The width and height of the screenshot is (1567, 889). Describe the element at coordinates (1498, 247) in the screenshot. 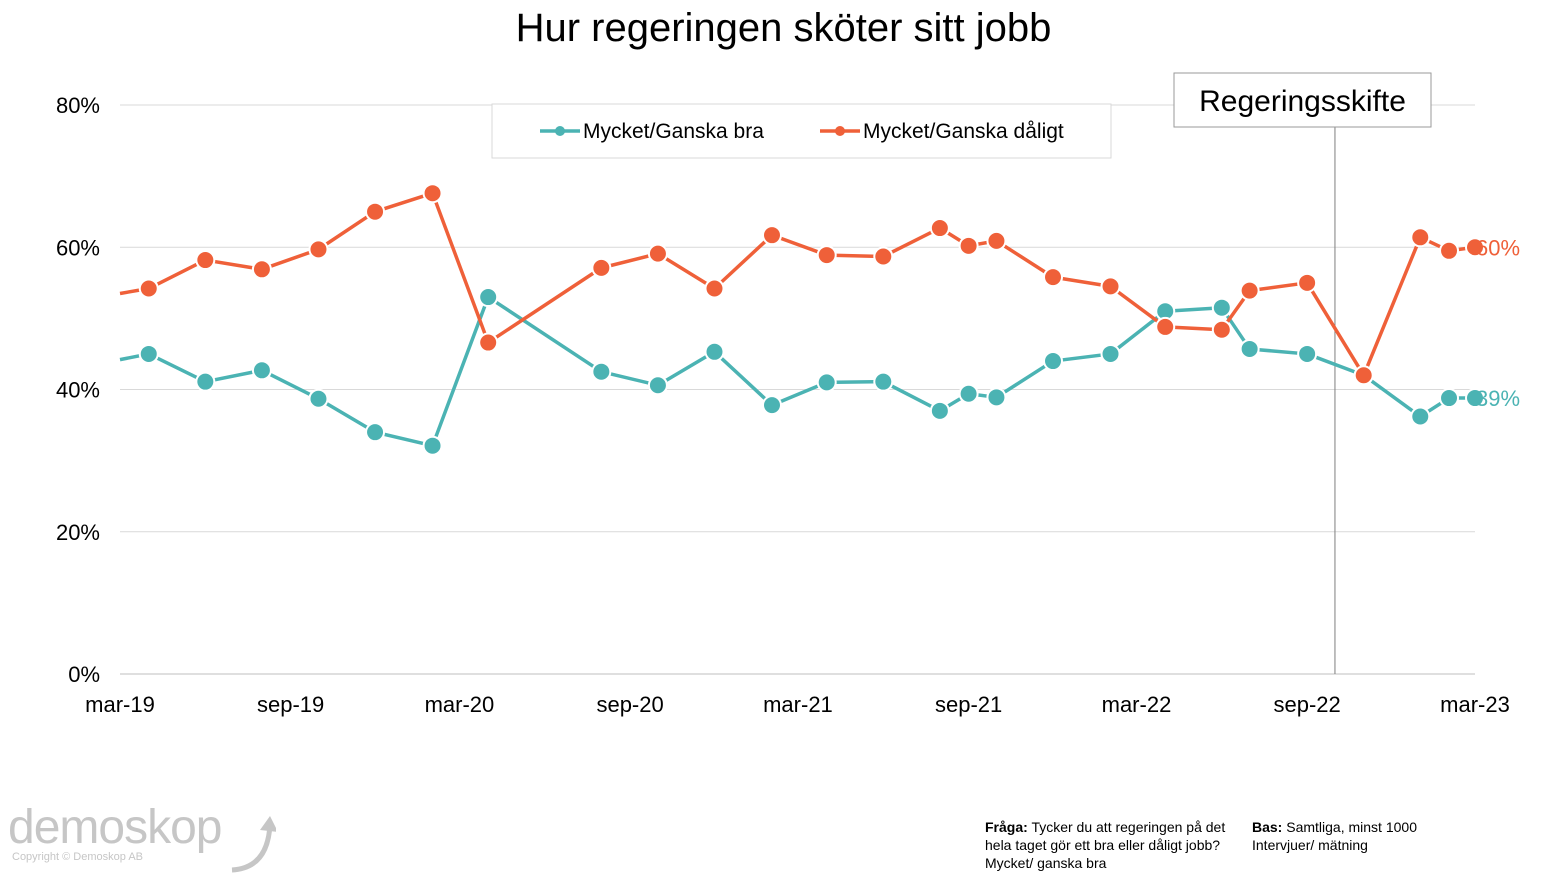

I see `end-label: 60%` at that location.